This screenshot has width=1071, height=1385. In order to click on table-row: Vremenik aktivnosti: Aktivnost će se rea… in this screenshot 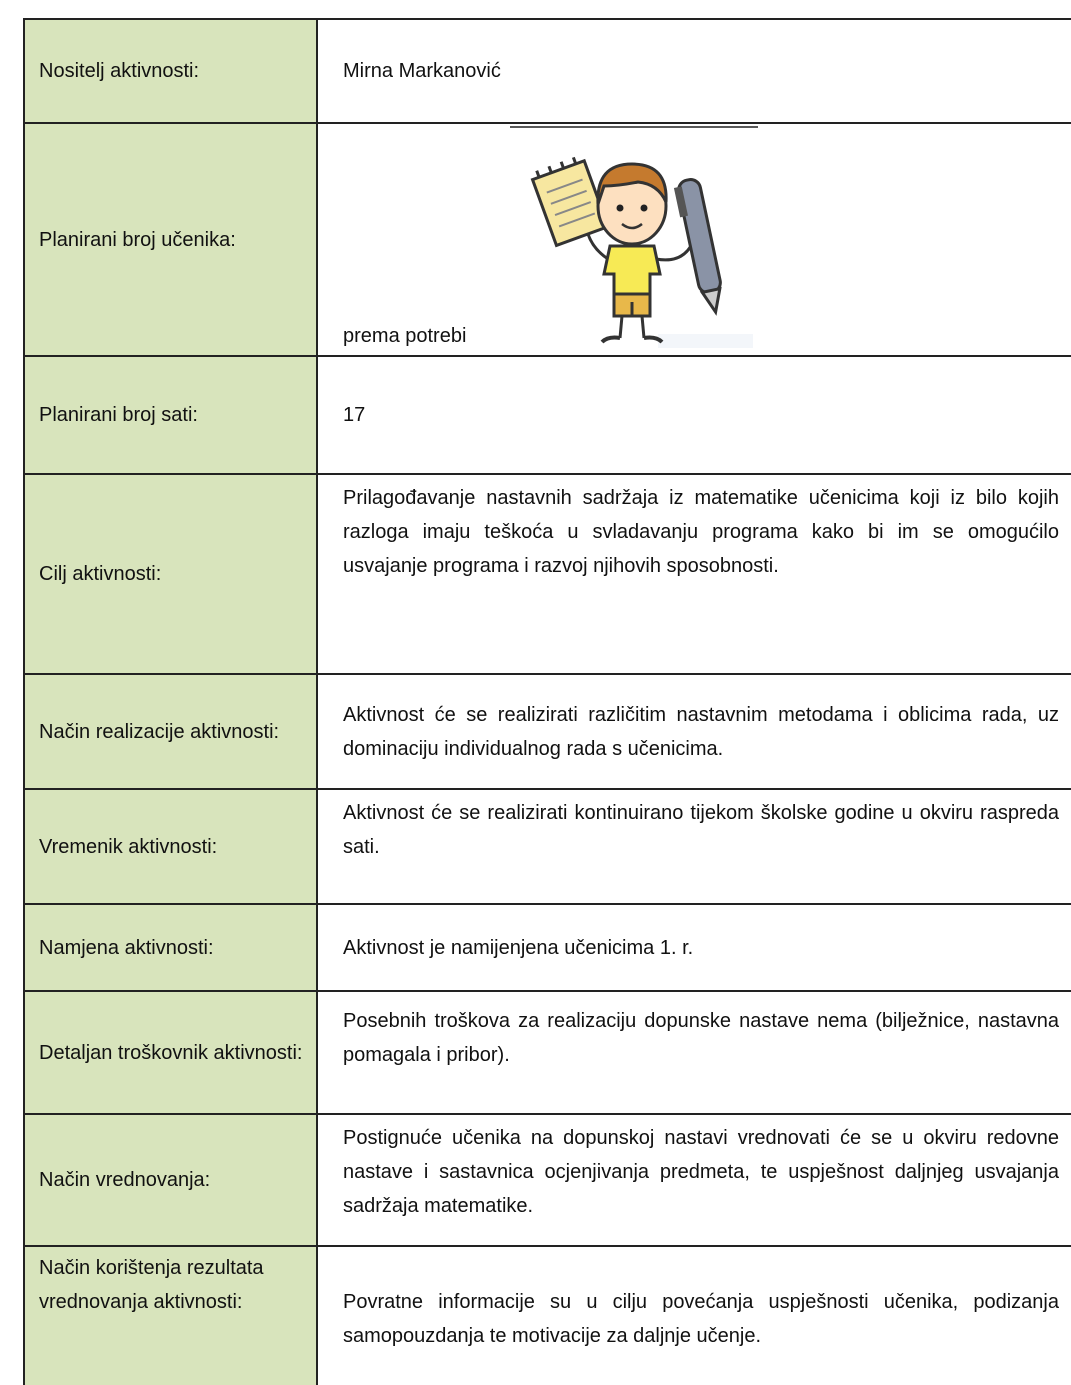, I will do `click(547, 846)`.